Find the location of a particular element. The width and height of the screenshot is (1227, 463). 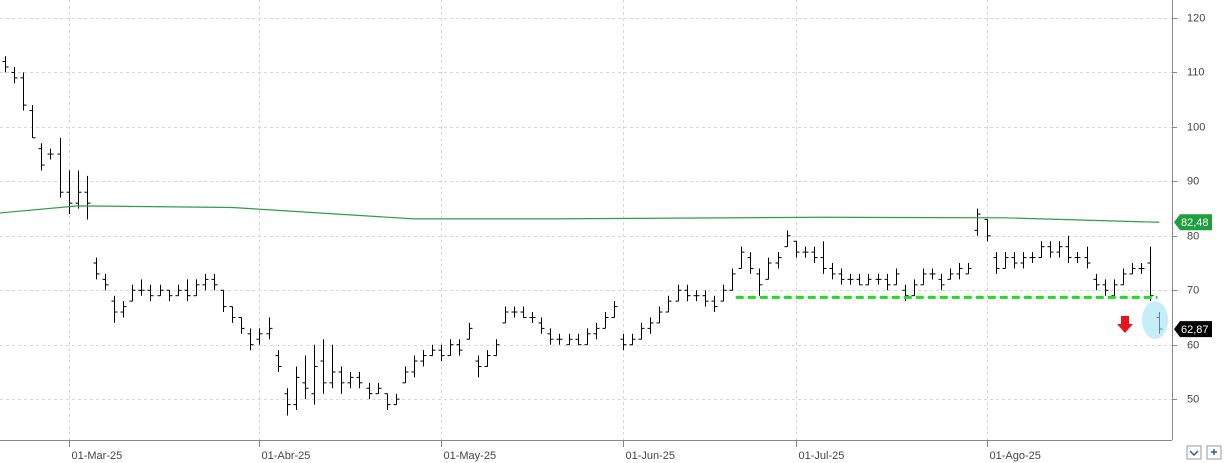

scroll-button is located at coordinates (1194, 452).